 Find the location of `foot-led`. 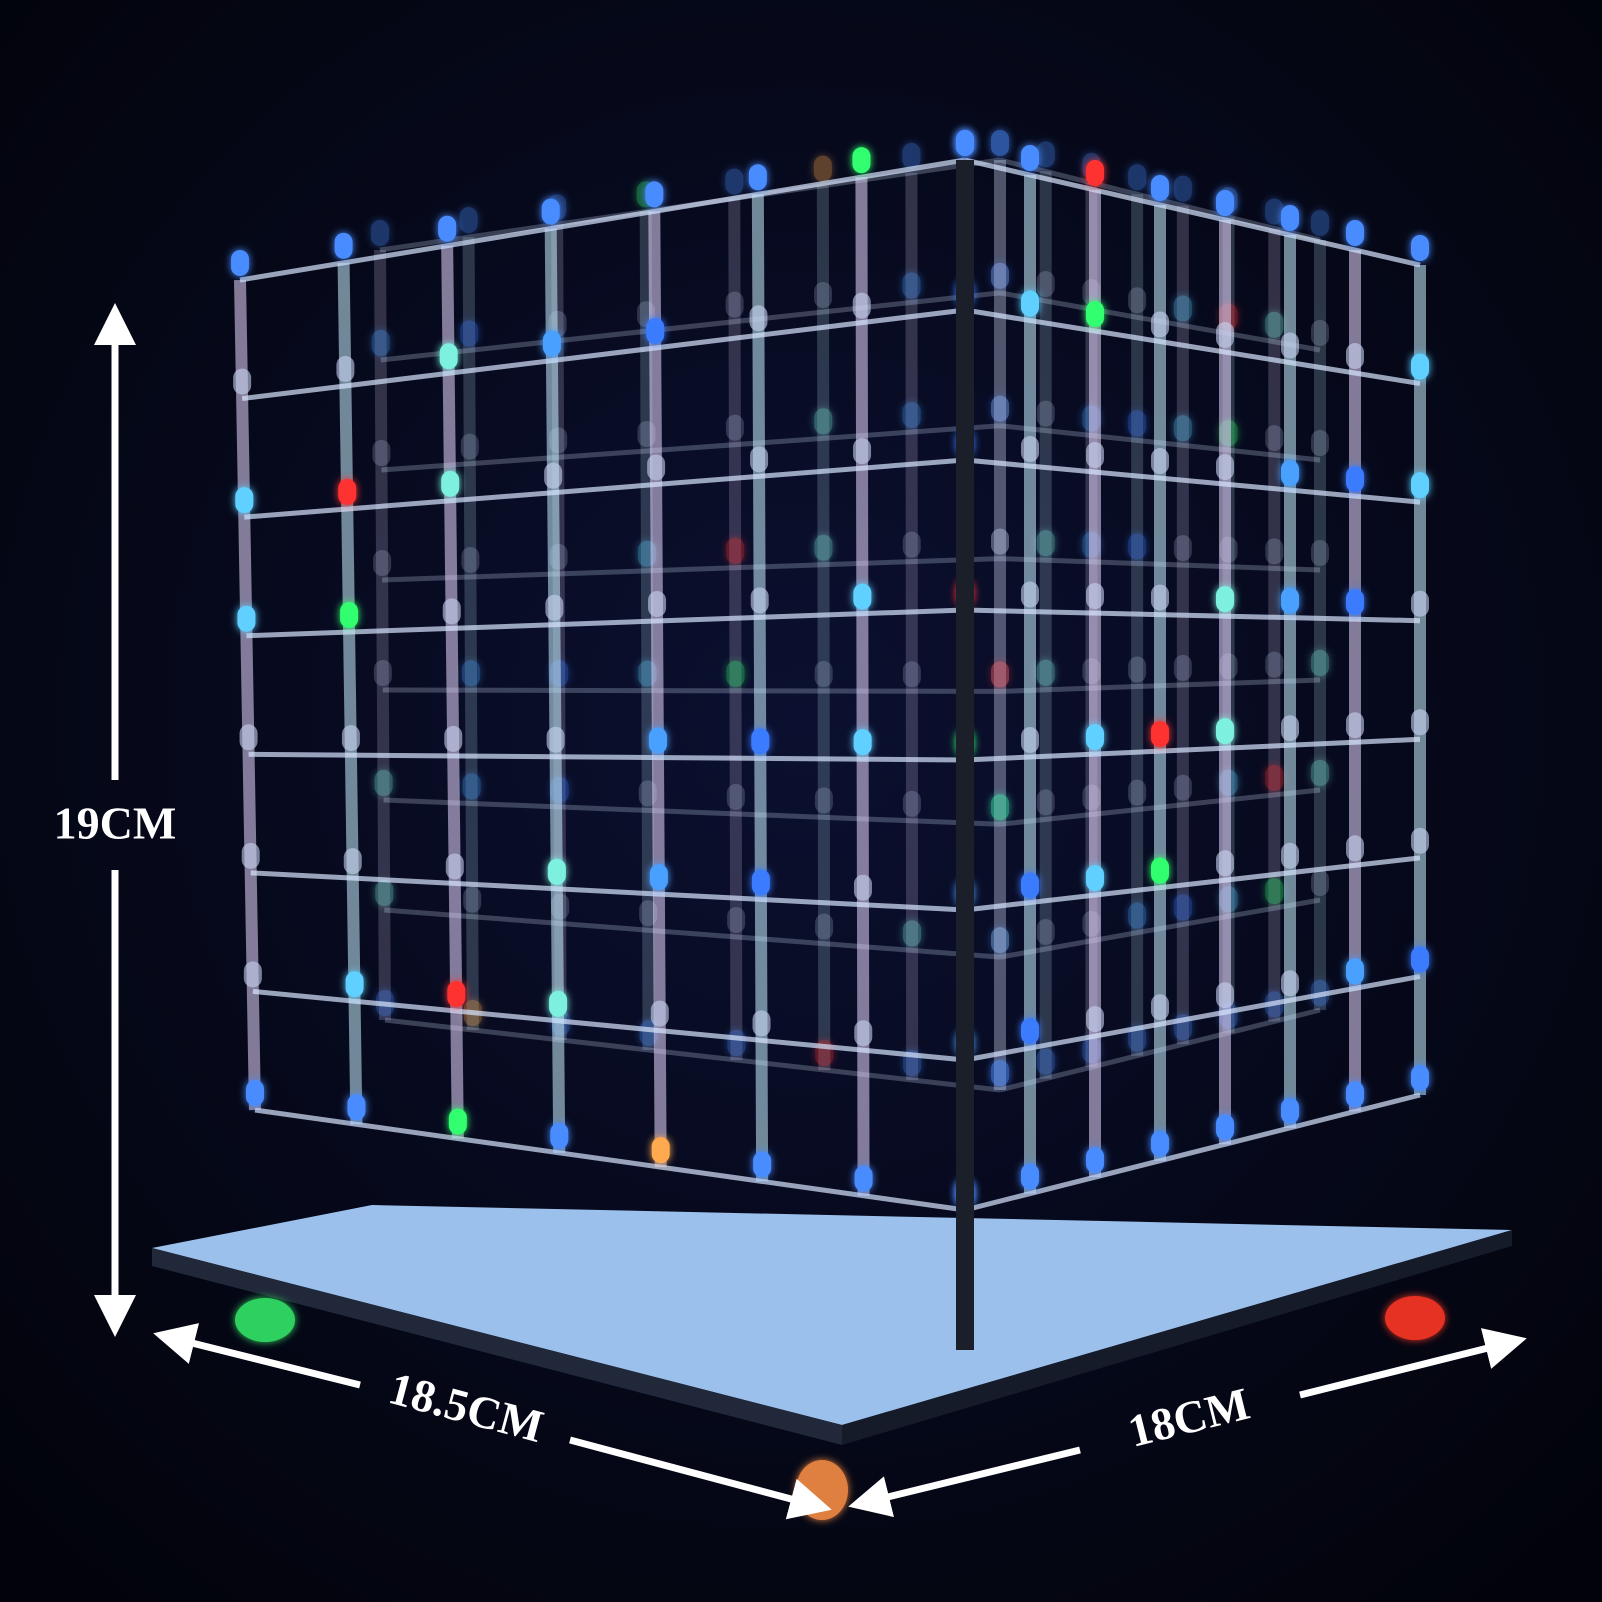

foot-led is located at coordinates (1415, 1318).